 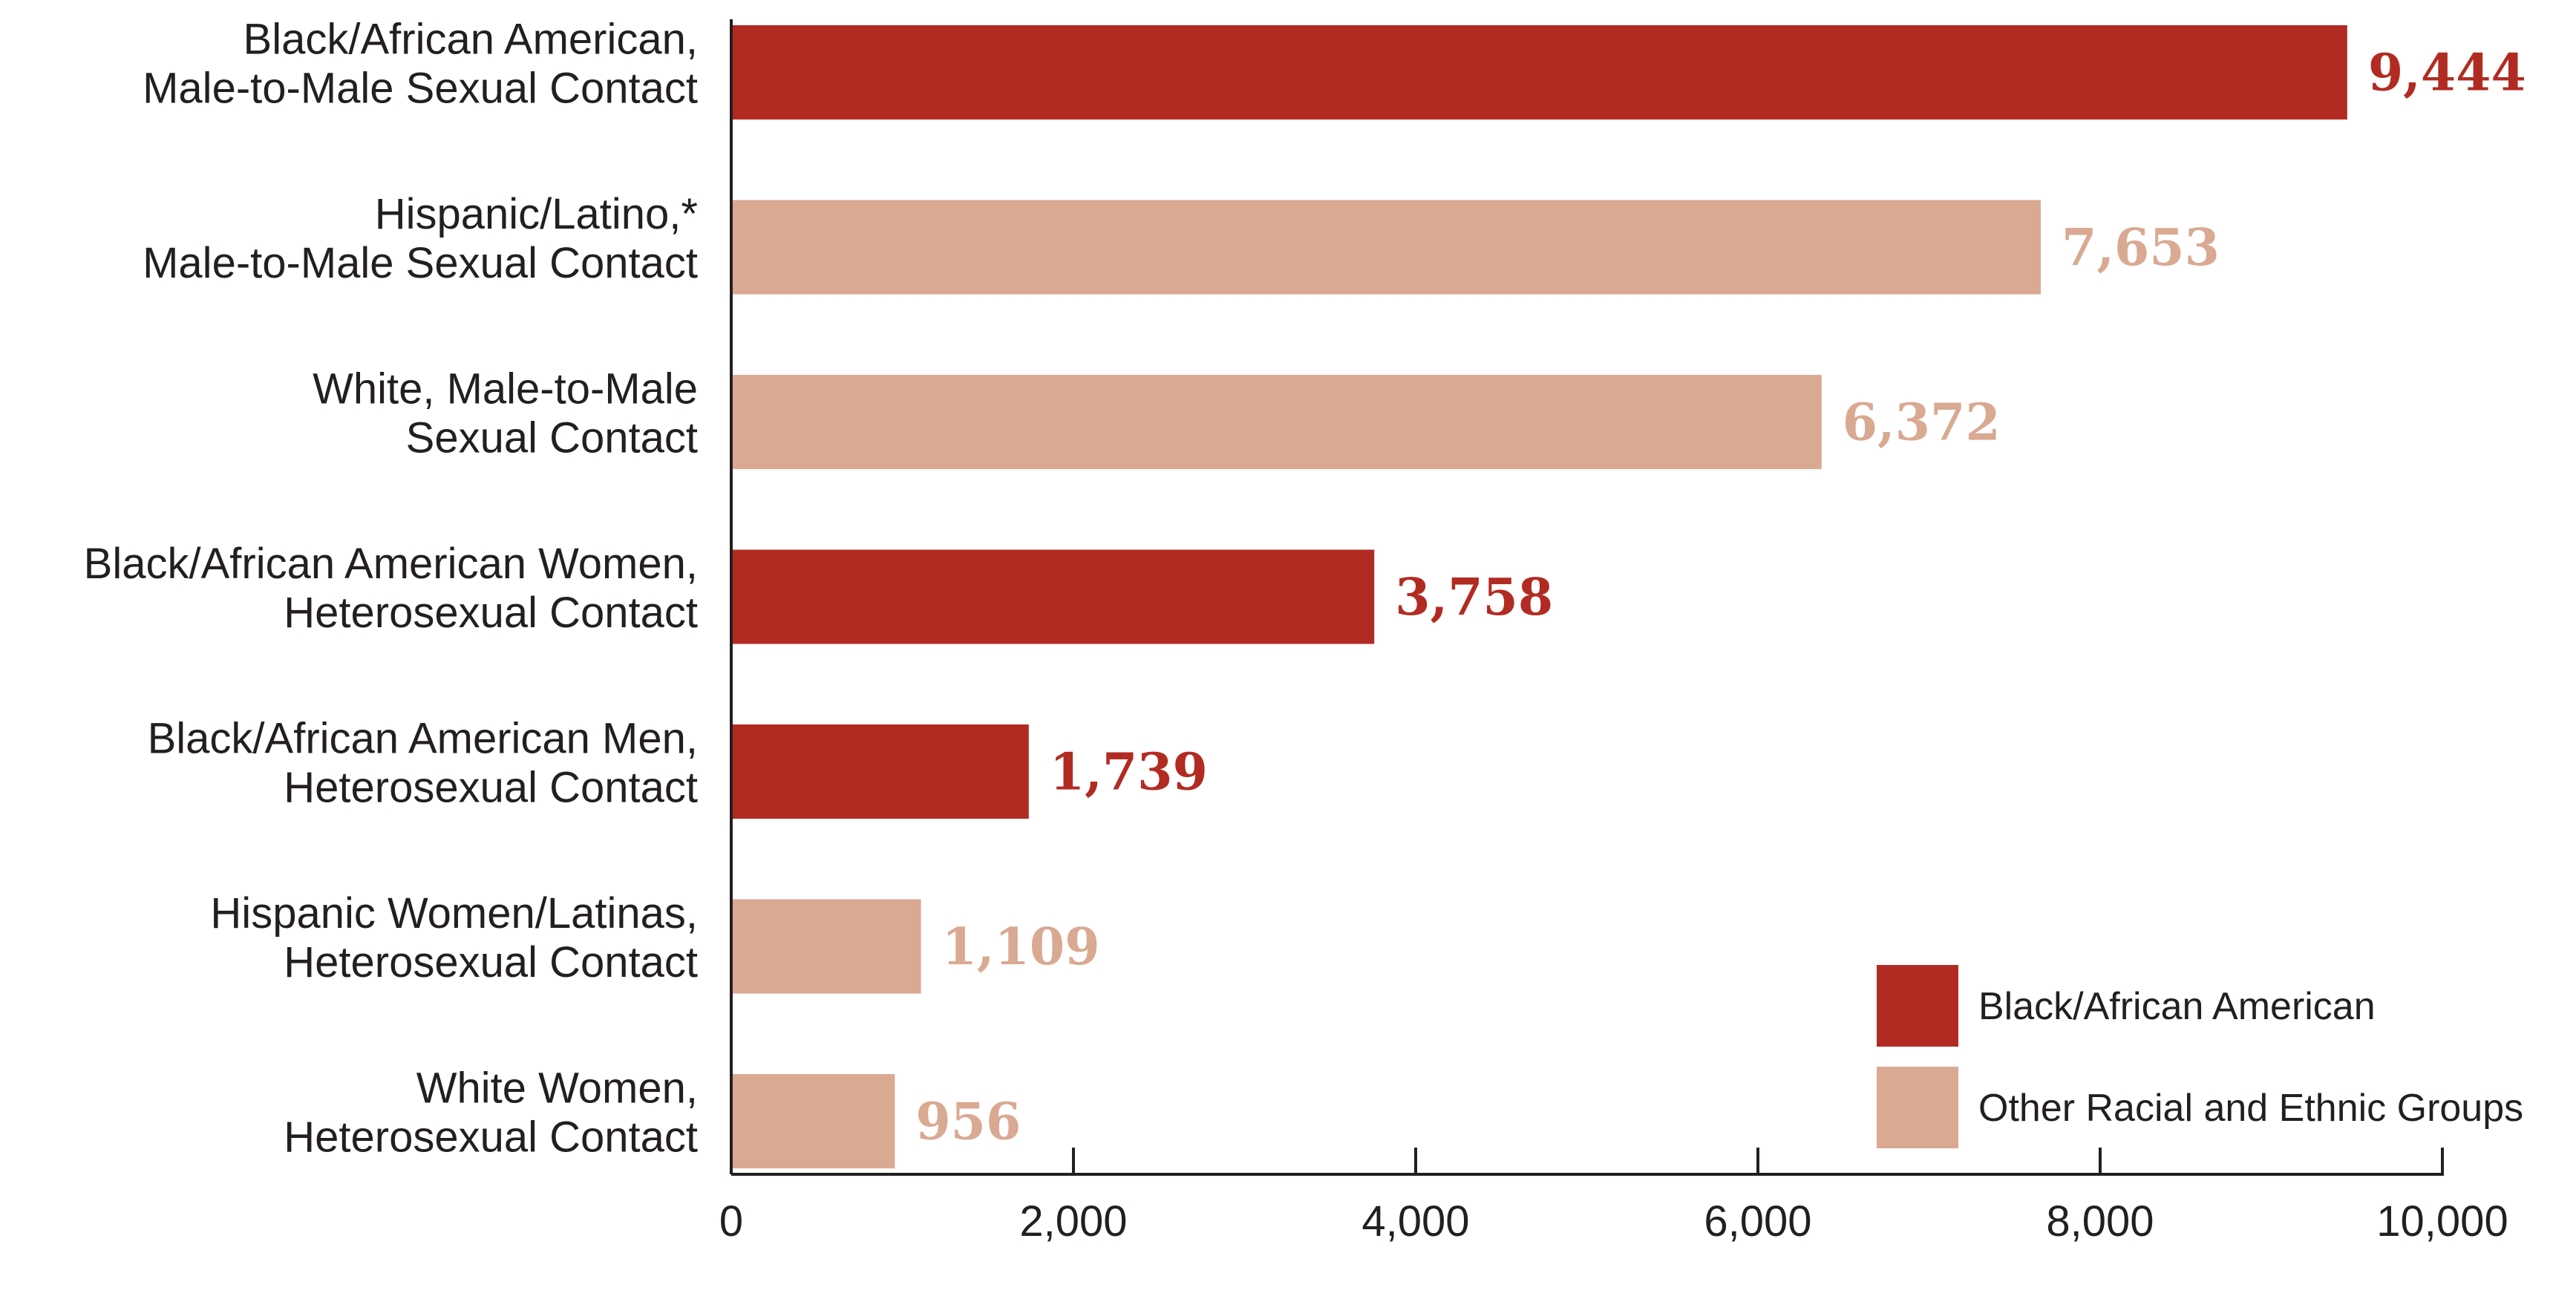 What do you see at coordinates (731, 1221) in the screenshot?
I see `x-tick-label-0: 0` at bounding box center [731, 1221].